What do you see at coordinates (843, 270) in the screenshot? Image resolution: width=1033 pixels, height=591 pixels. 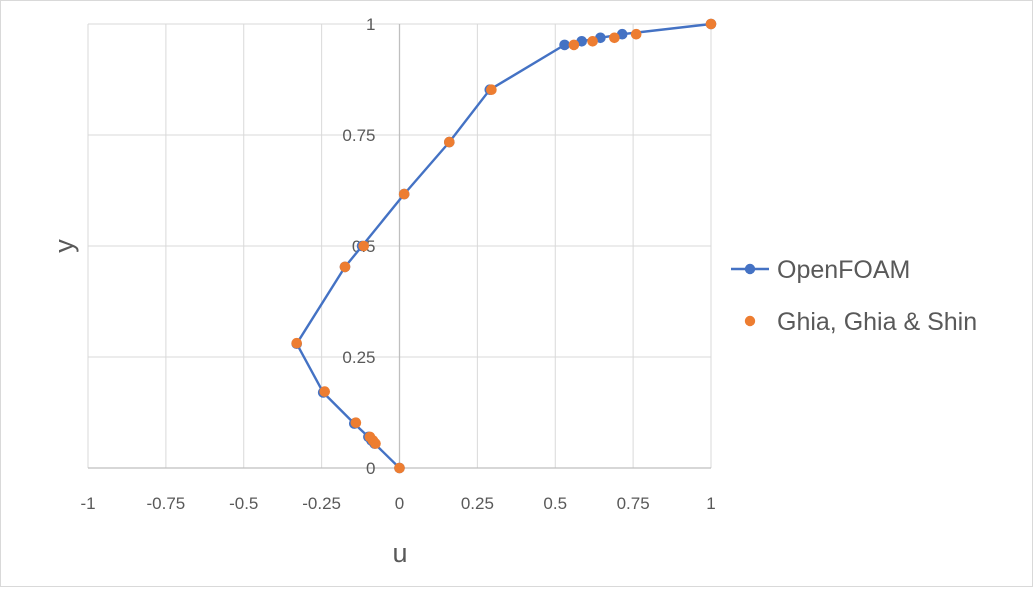 I see `legend-label-openfoam: OpenFOAM` at bounding box center [843, 270].